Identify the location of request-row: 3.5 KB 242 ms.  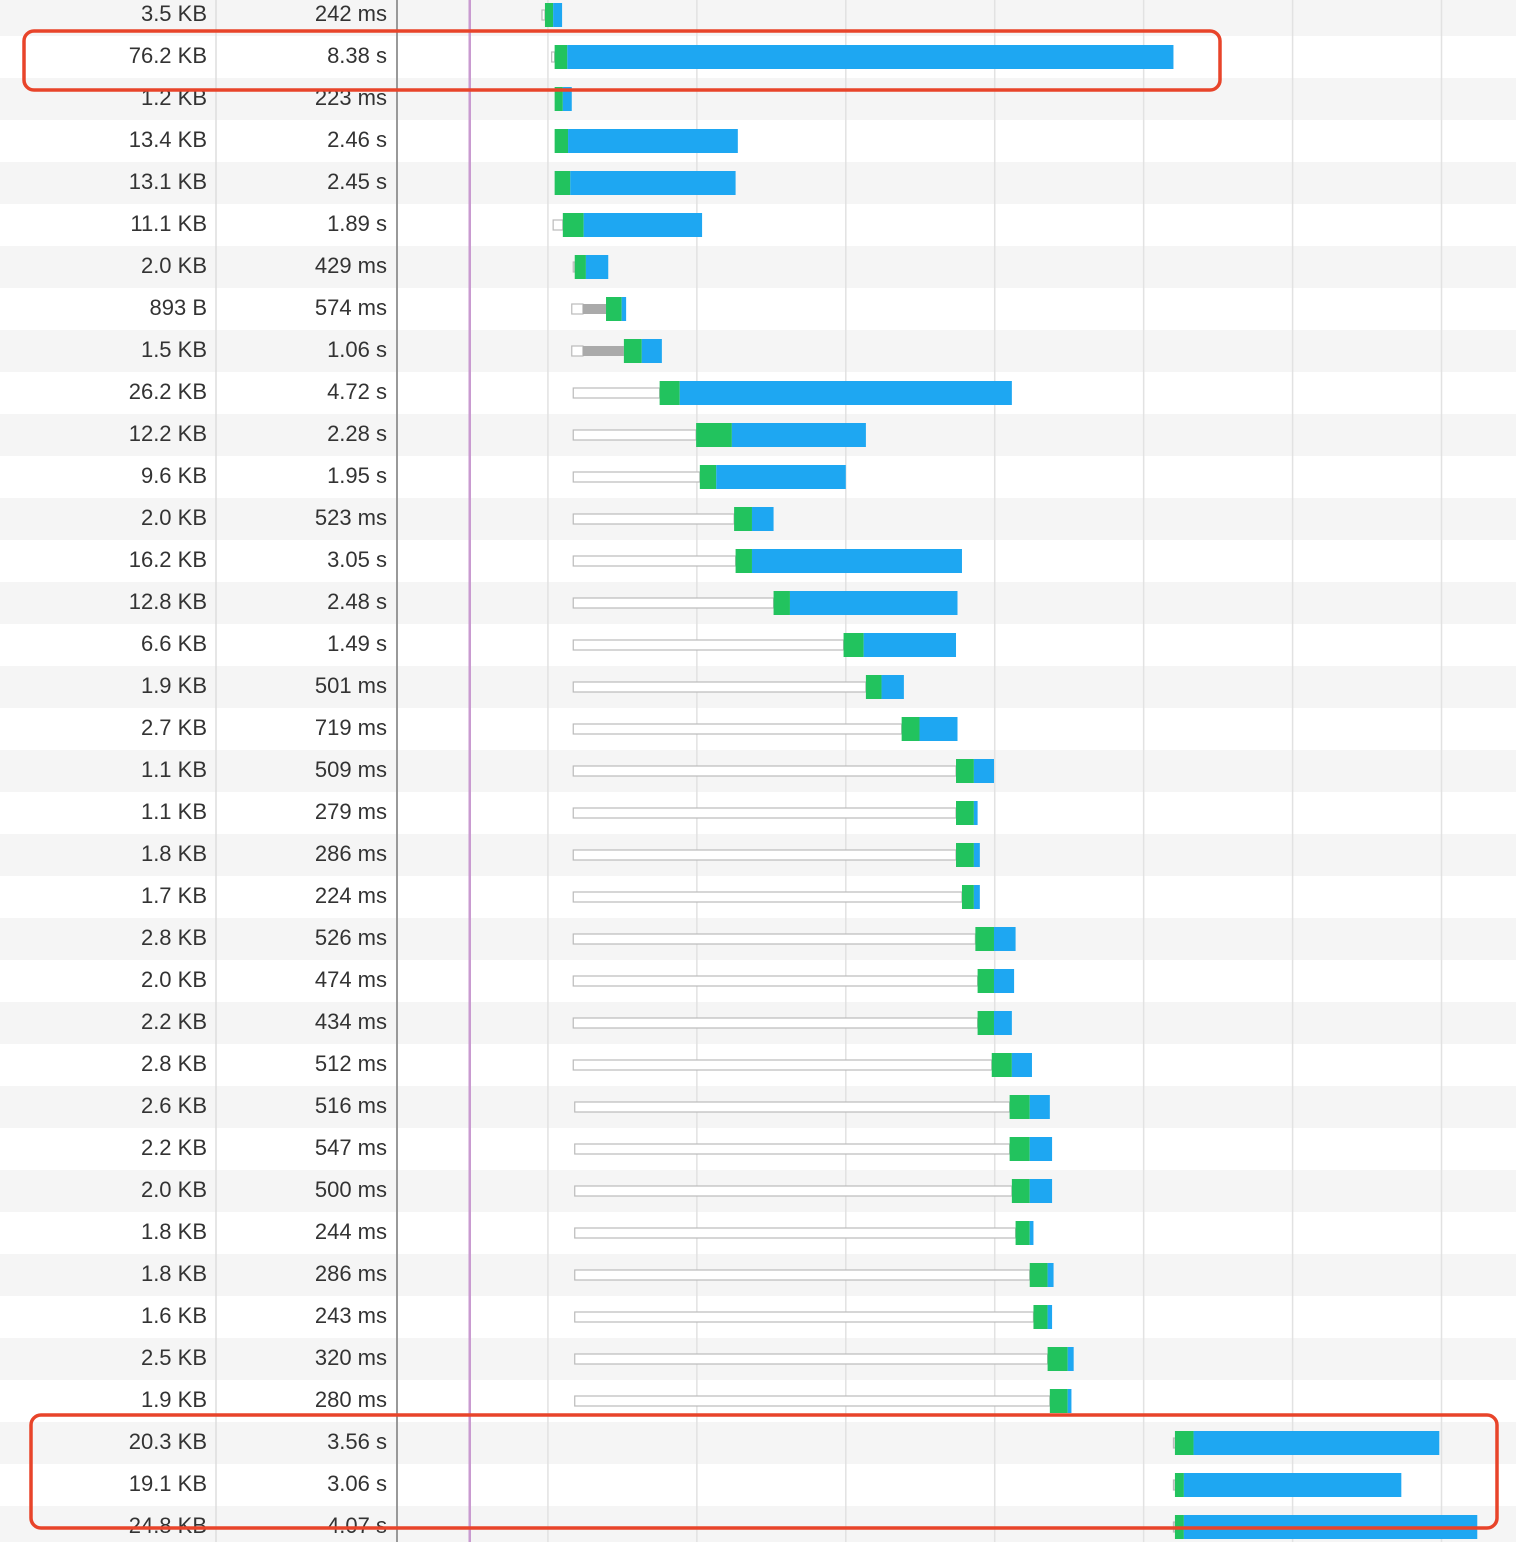
(352, 14).